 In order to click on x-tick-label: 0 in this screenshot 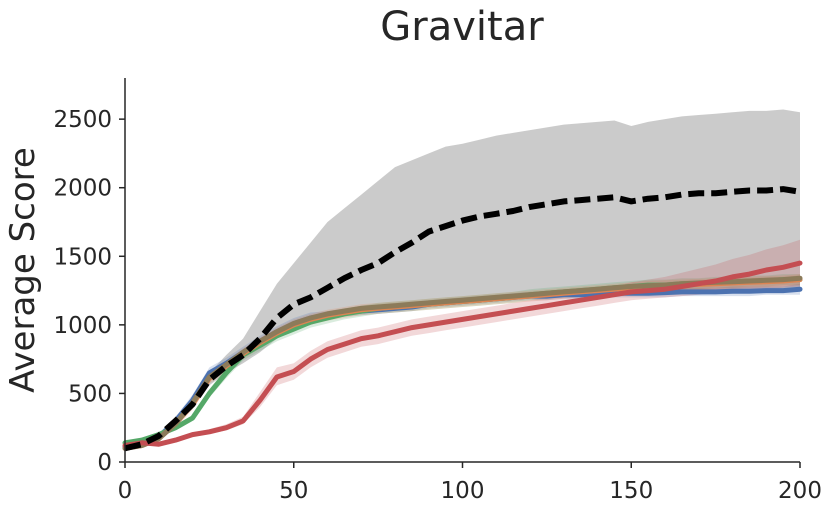, I will do `click(125, 491)`.